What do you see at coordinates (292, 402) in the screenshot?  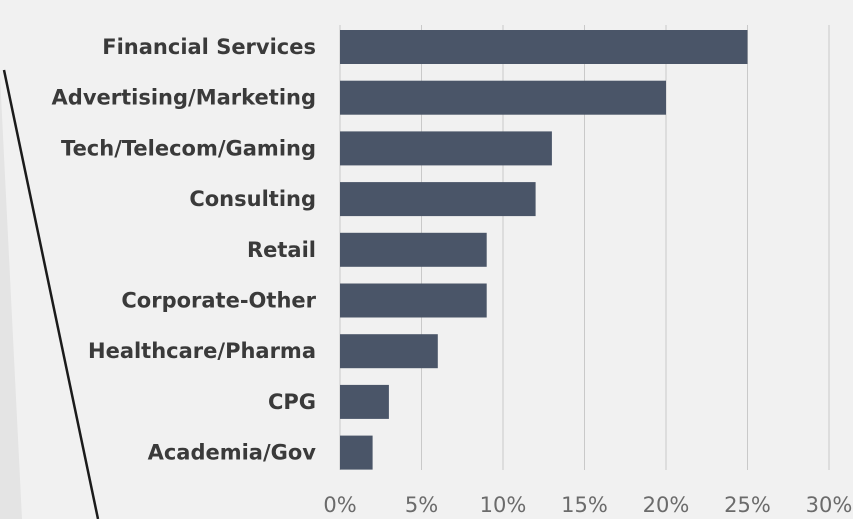 I see `category-label: CPG` at bounding box center [292, 402].